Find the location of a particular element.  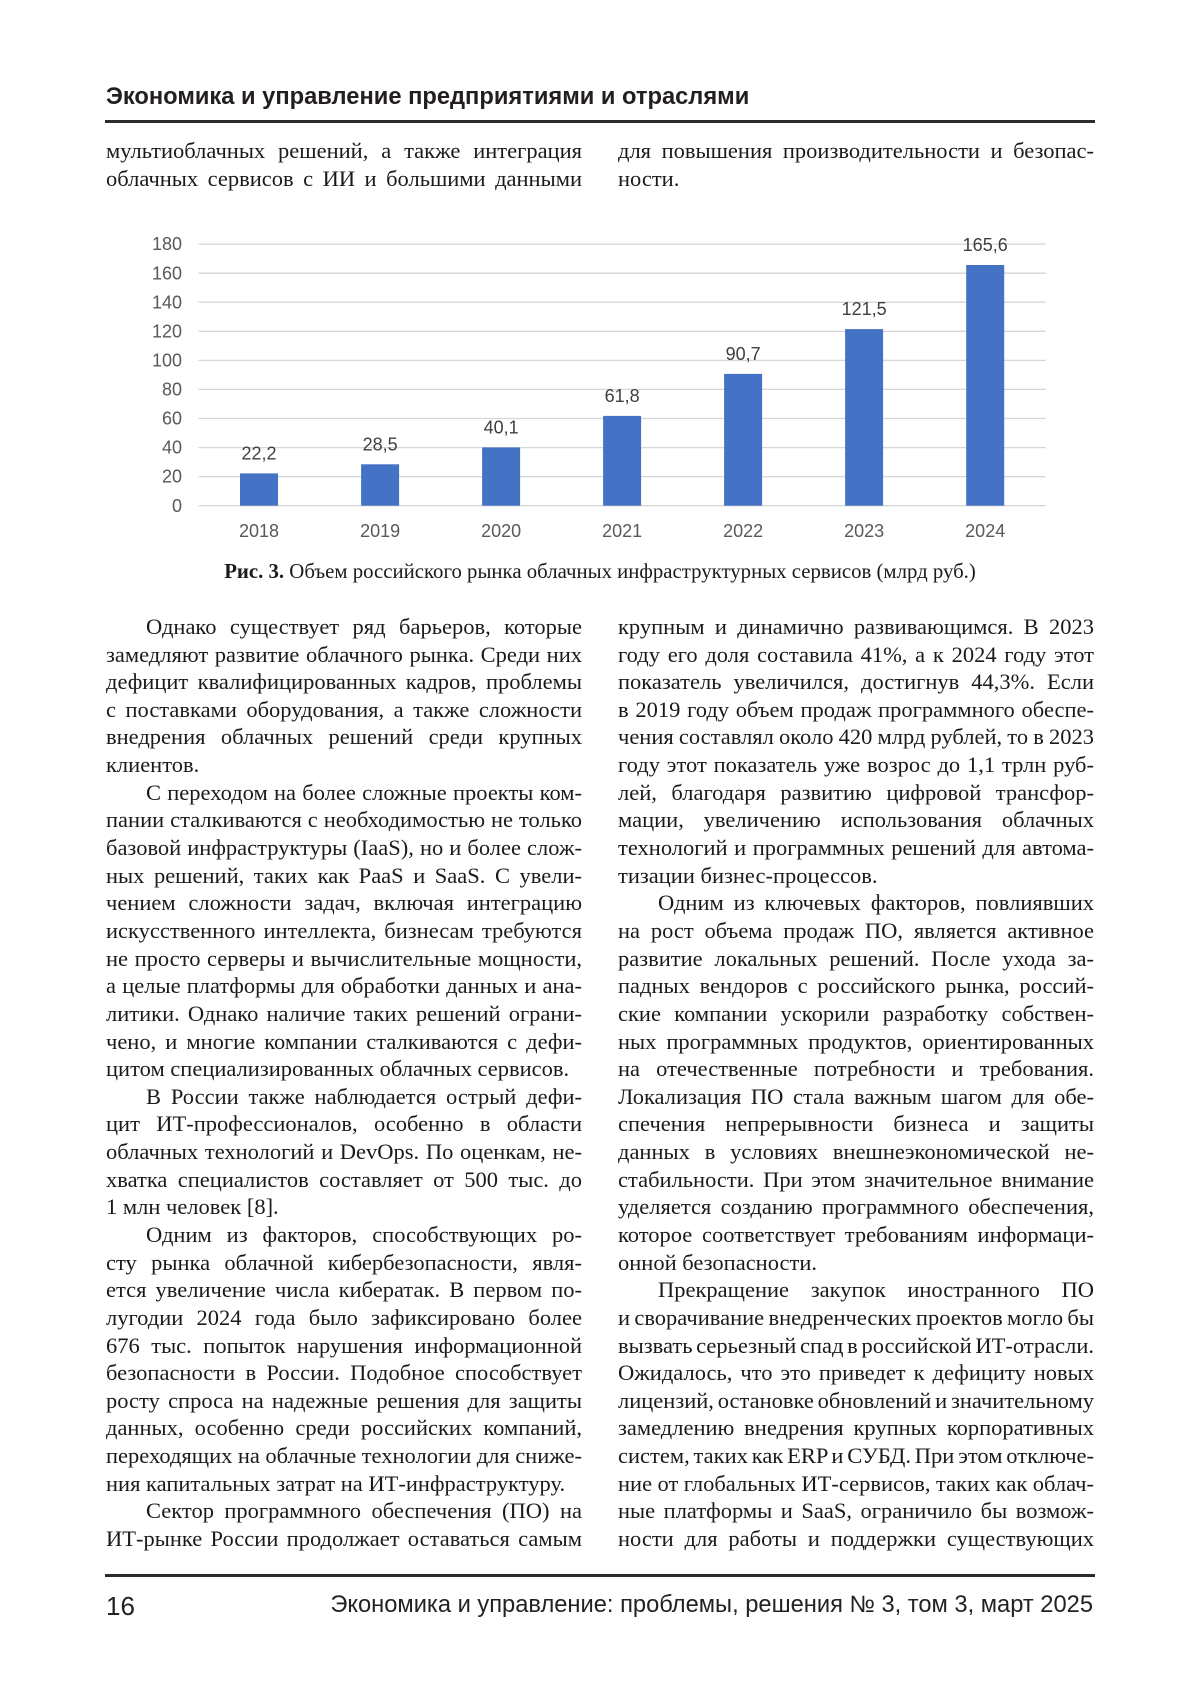

svg-text: 80 is located at coordinates (172, 390).